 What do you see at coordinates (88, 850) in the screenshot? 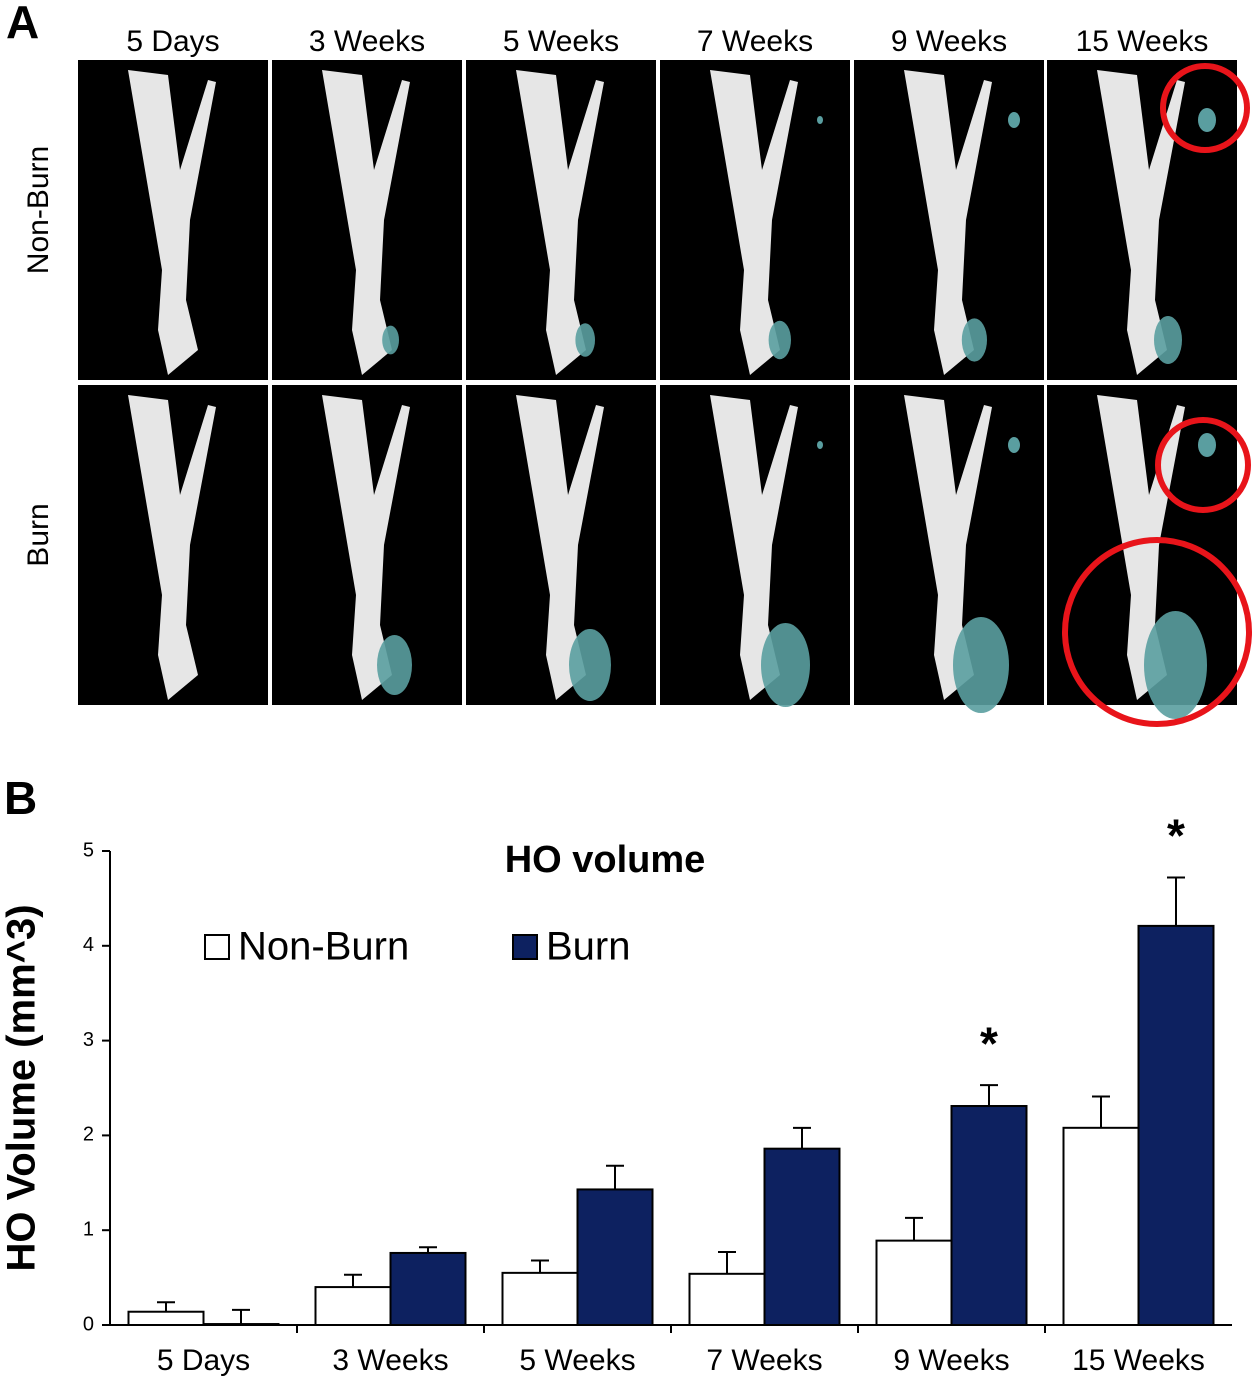
I see `y-tick-label: 5` at bounding box center [88, 850].